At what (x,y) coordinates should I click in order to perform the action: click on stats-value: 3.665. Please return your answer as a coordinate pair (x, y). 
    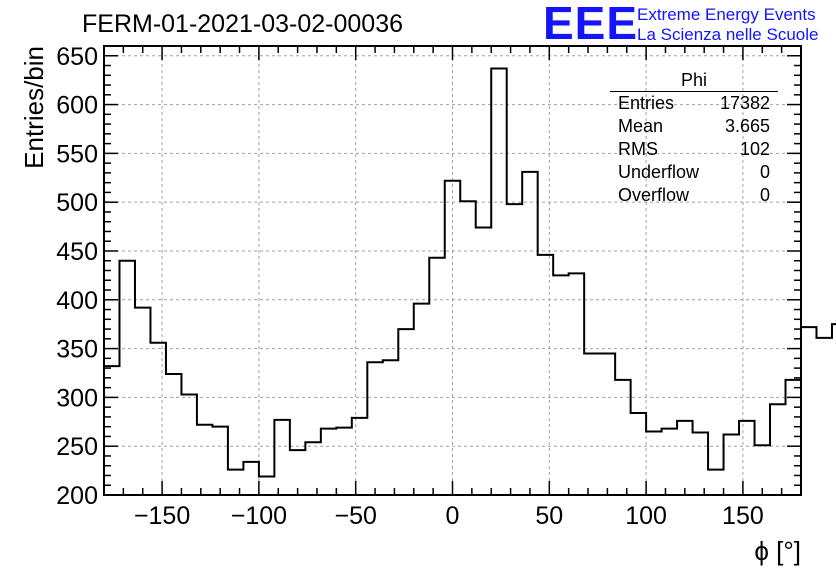
    Looking at the image, I should click on (747, 126).